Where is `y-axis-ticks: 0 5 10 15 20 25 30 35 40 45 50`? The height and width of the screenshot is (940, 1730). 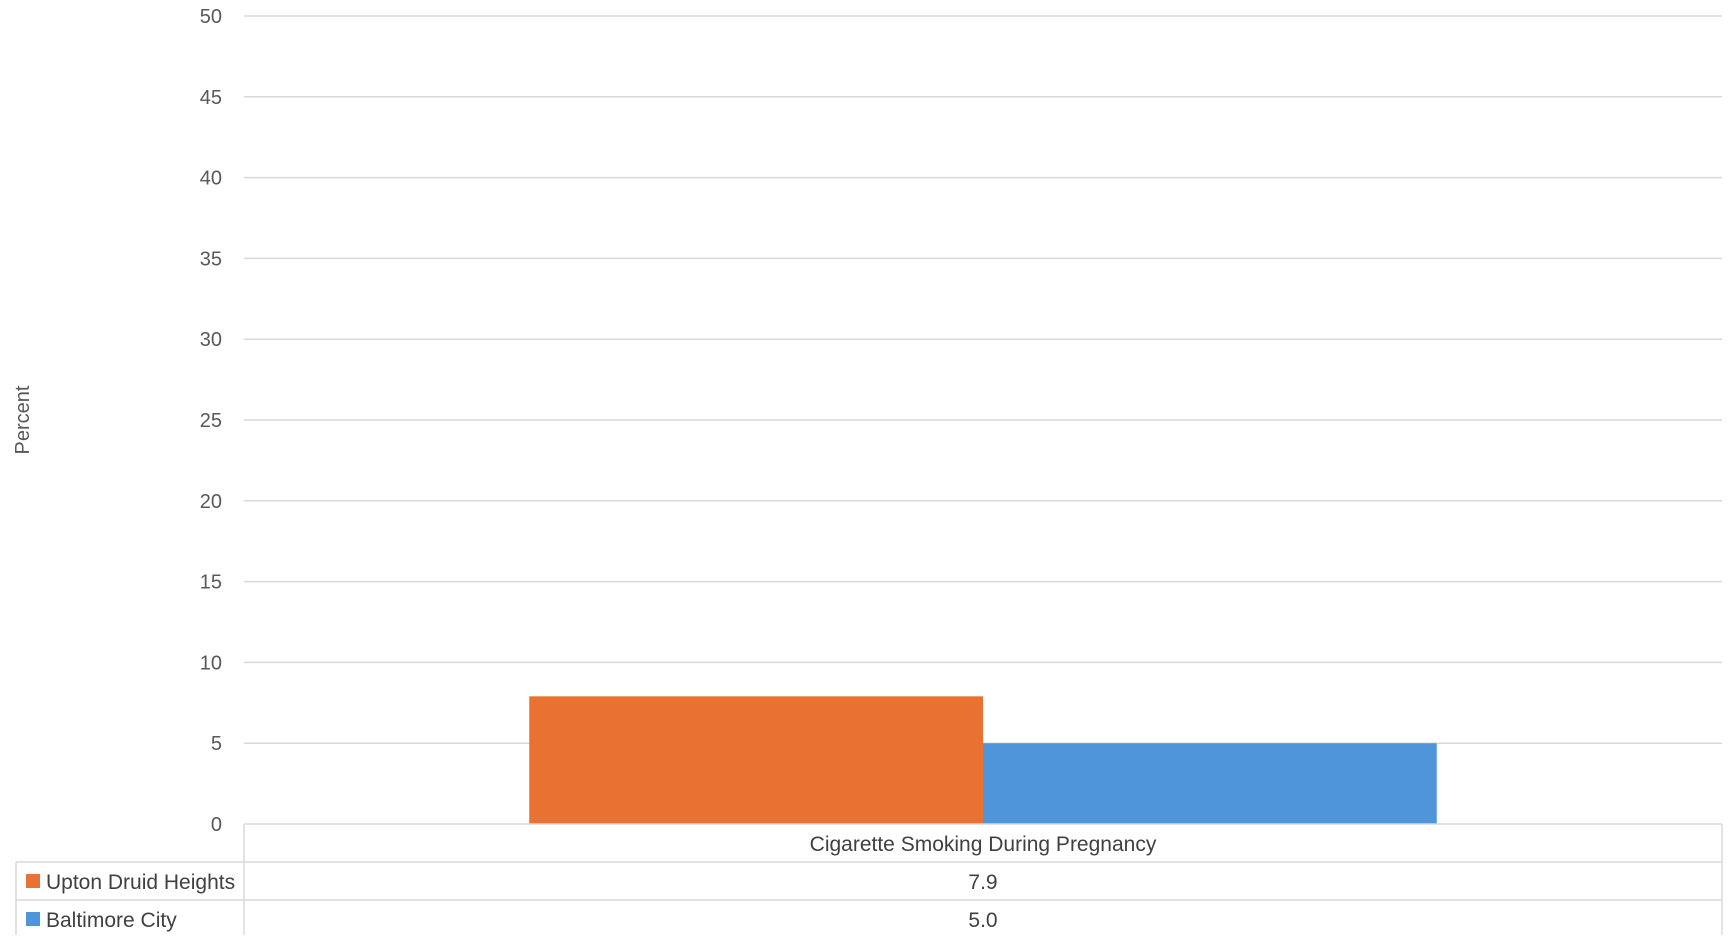 y-axis-ticks: 0 5 10 15 20 25 30 35 40 45 50 is located at coordinates (211, 421).